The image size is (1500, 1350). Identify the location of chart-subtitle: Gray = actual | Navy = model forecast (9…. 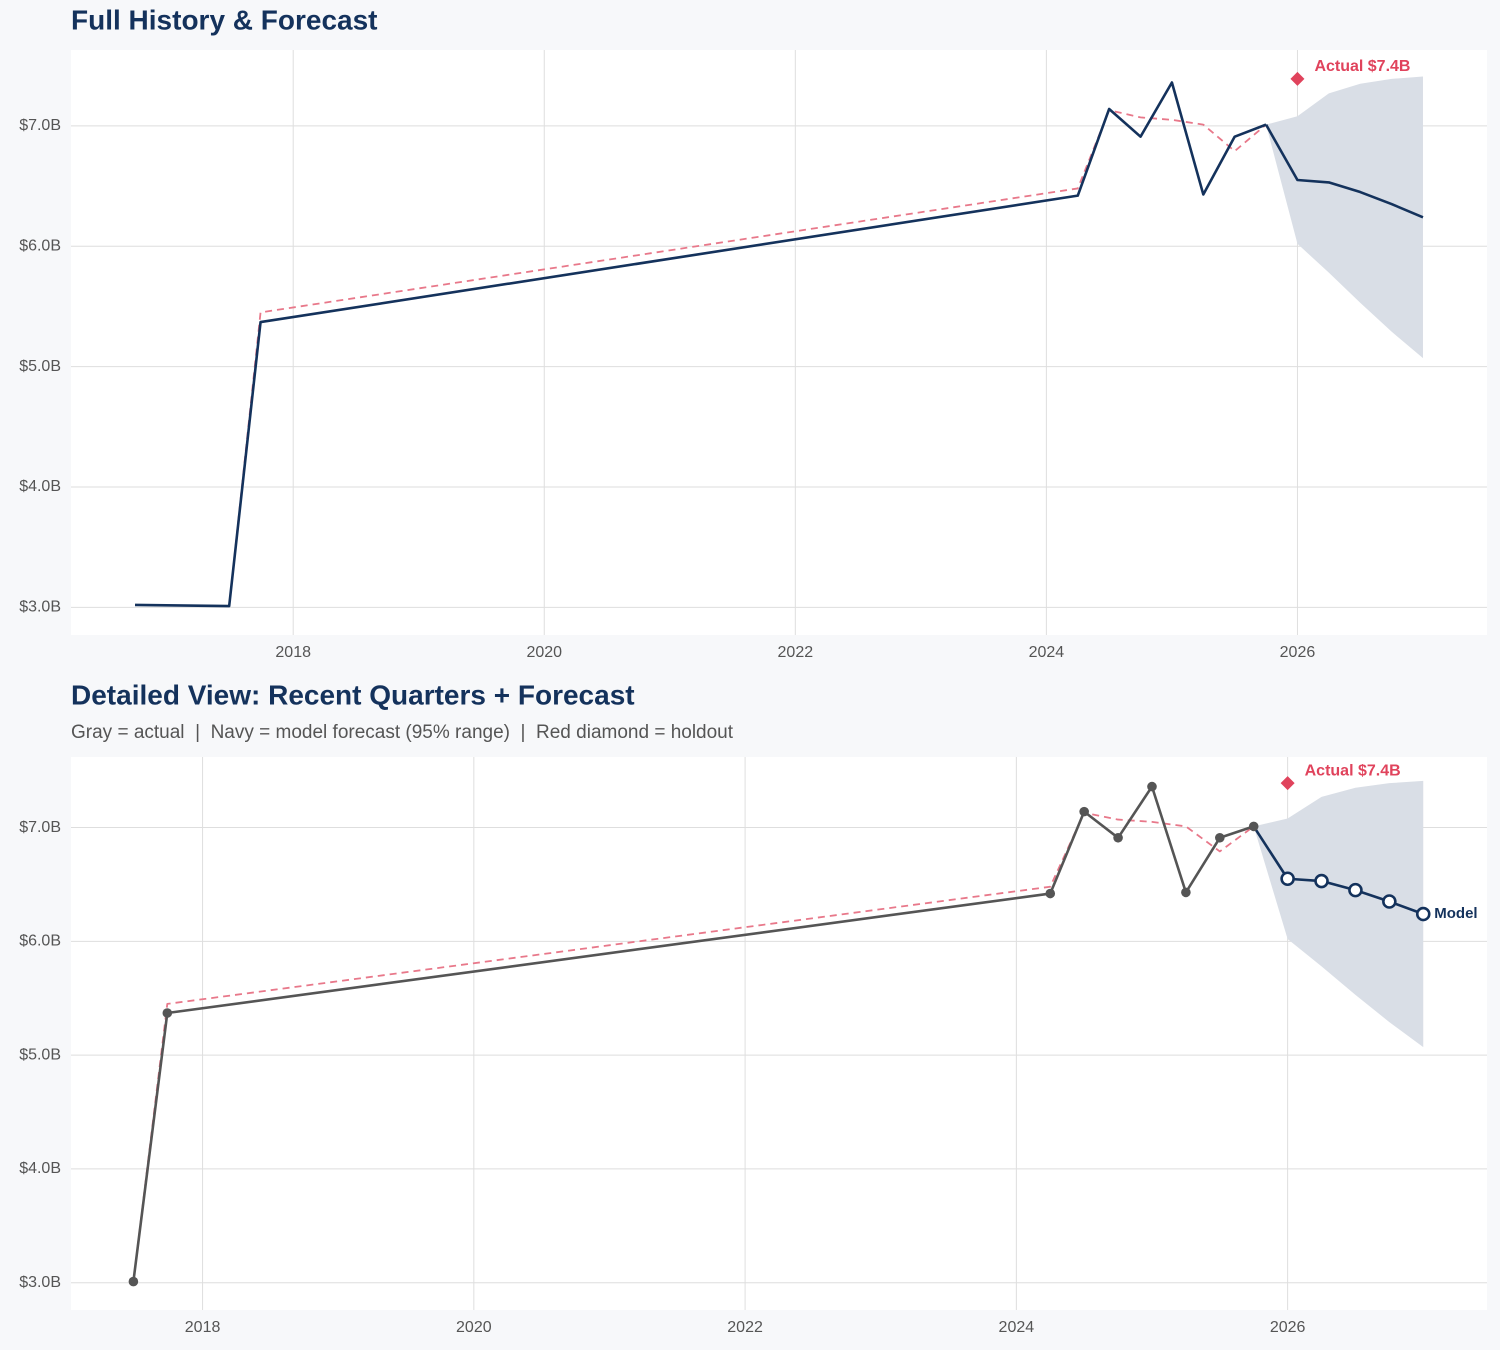
(402, 732).